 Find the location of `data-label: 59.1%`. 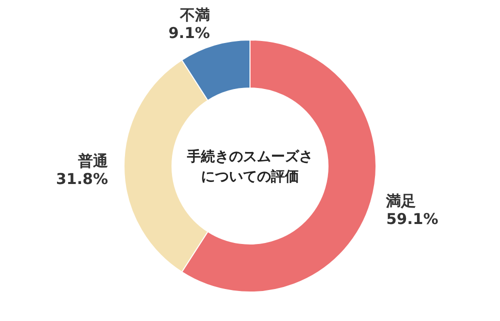

data-label: 59.1% is located at coordinates (412, 219).